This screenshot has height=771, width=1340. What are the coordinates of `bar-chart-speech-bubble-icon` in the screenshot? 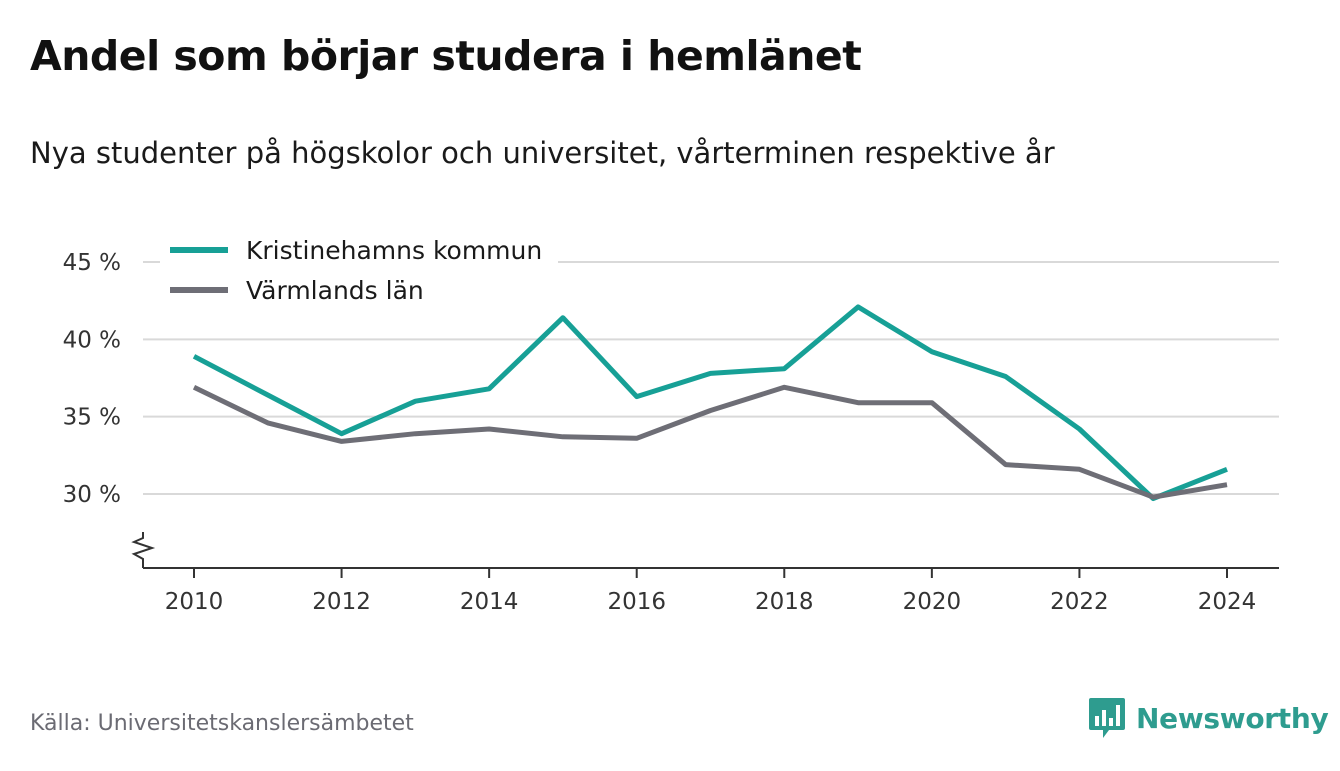 It's located at (1107, 718).